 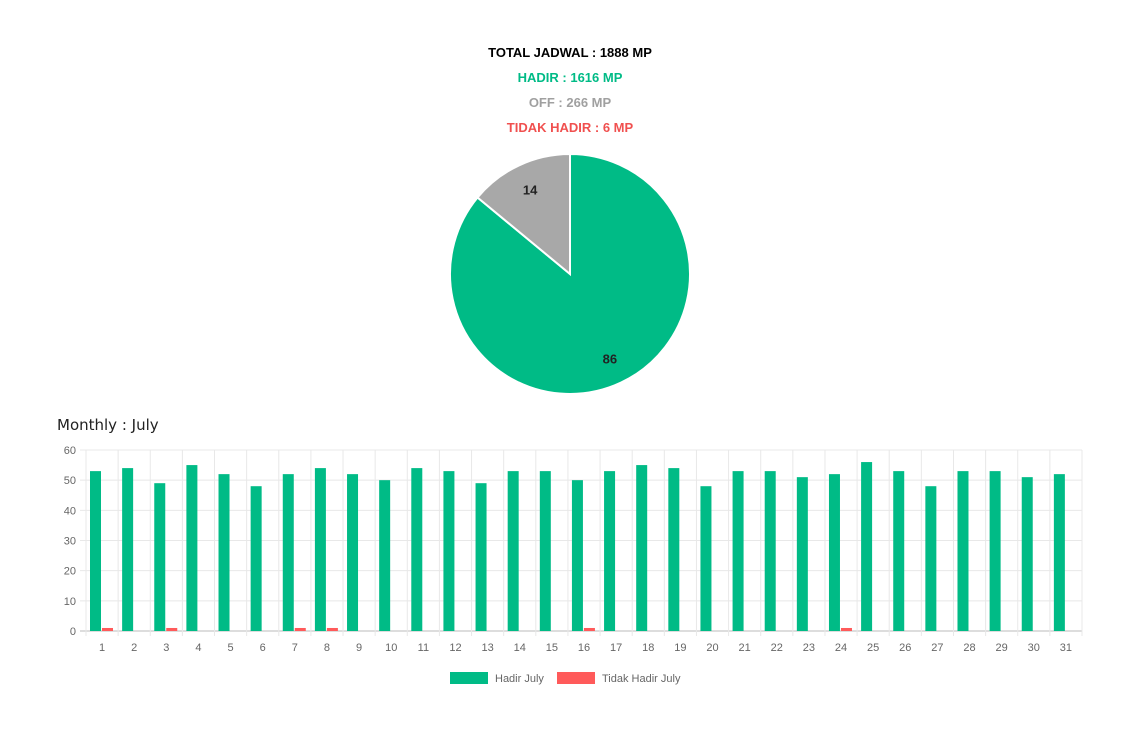 What do you see at coordinates (570, 102) in the screenshot?
I see `off-label: OFF : 266 MP` at bounding box center [570, 102].